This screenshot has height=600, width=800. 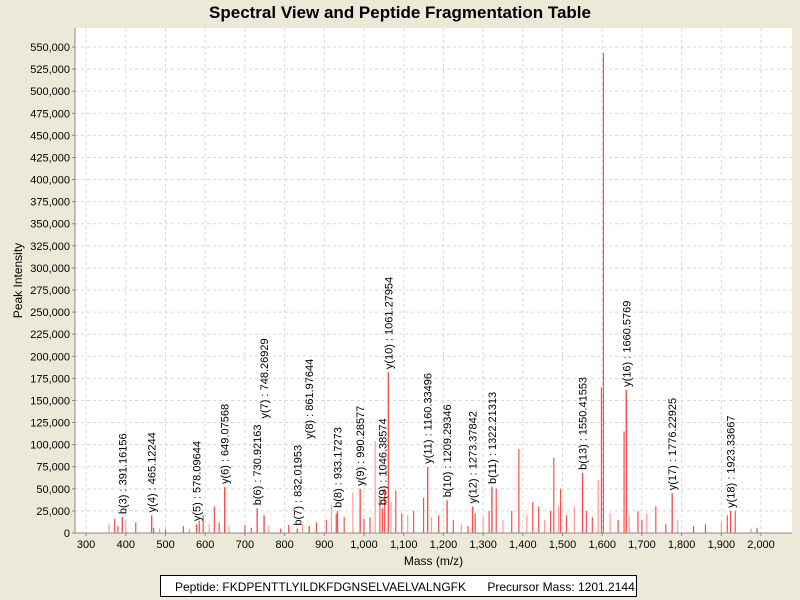 What do you see at coordinates (205, 545) in the screenshot?
I see `x-tick-label: 600` at bounding box center [205, 545].